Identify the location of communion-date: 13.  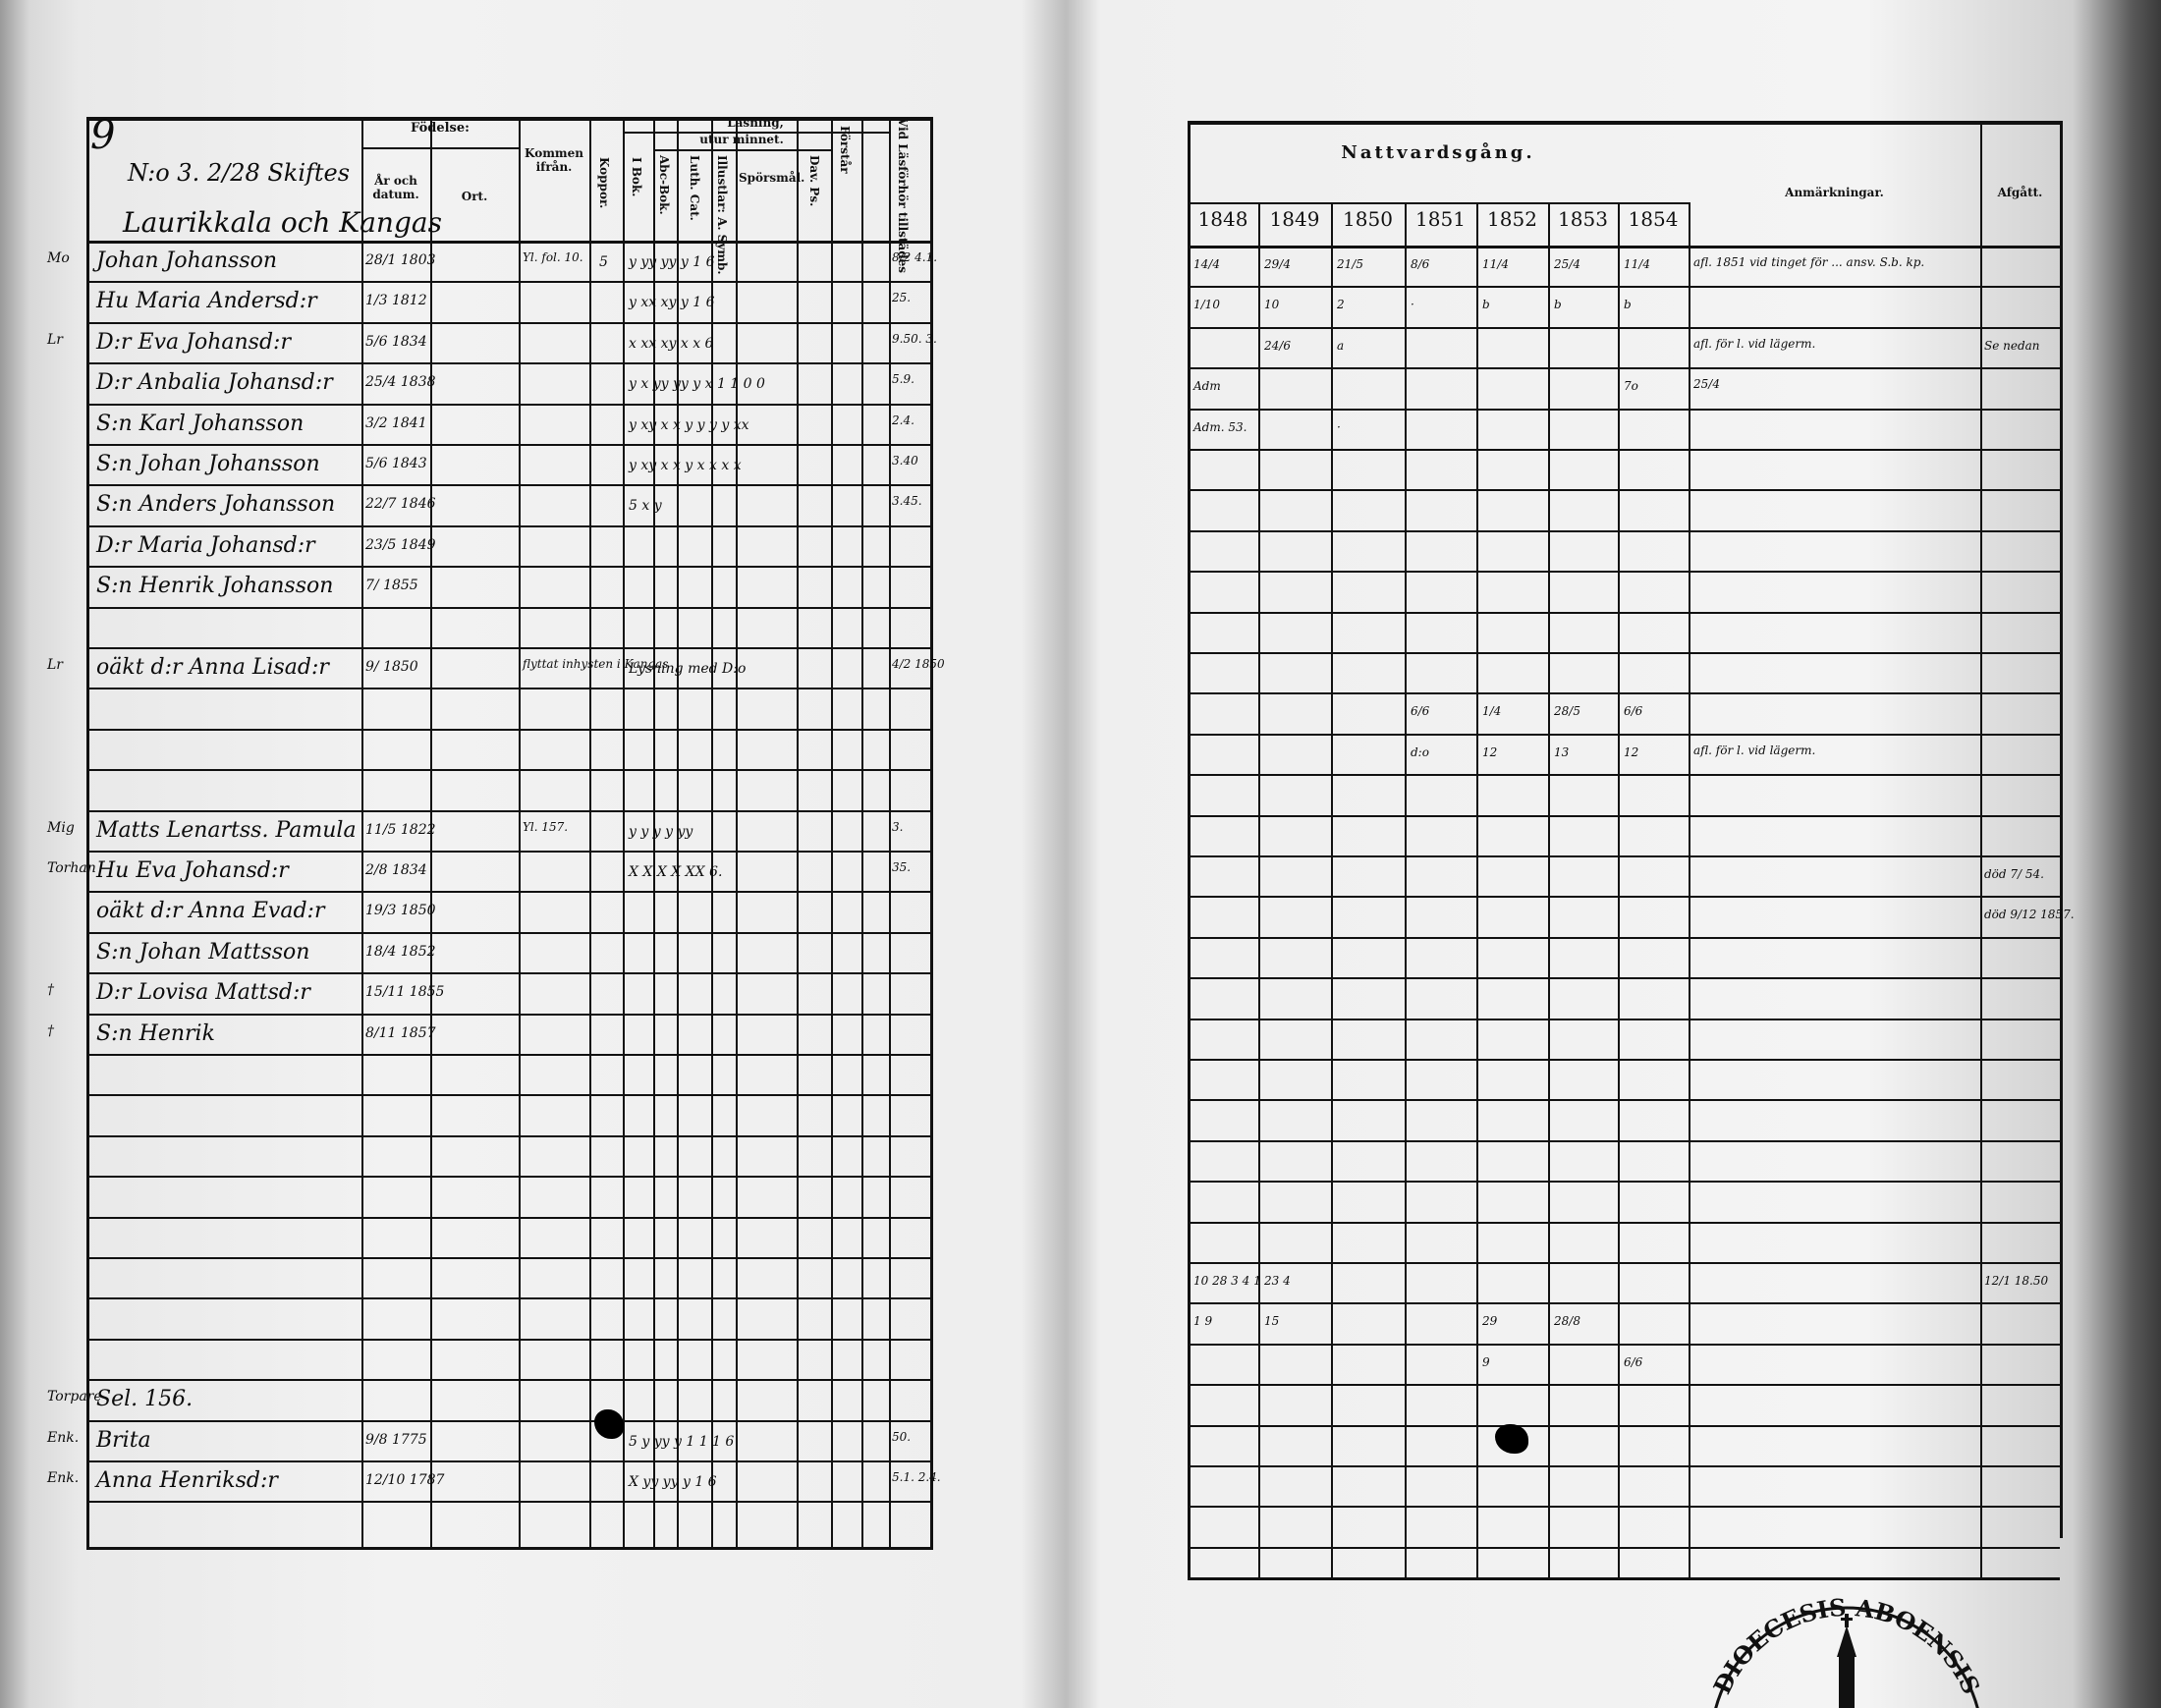
(1562, 751).